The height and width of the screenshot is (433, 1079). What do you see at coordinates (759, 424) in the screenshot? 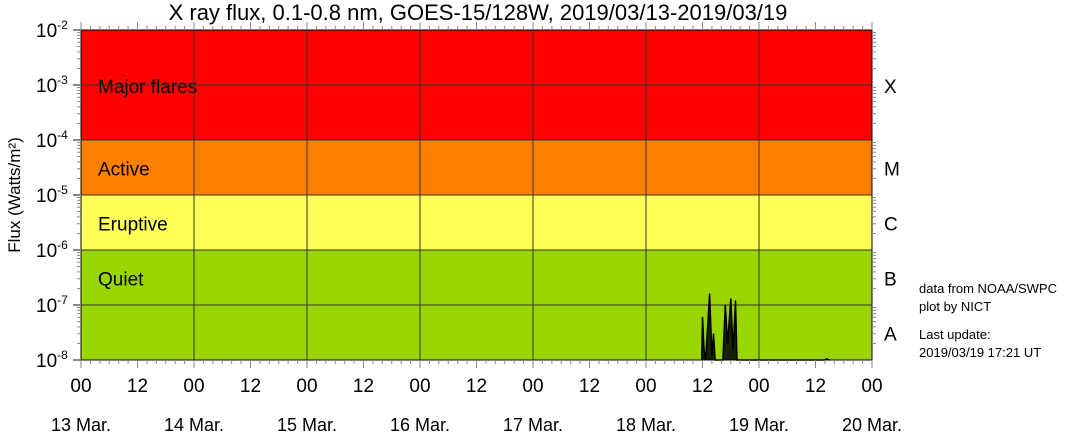
I see `x-date-label: 19 Mar.` at bounding box center [759, 424].